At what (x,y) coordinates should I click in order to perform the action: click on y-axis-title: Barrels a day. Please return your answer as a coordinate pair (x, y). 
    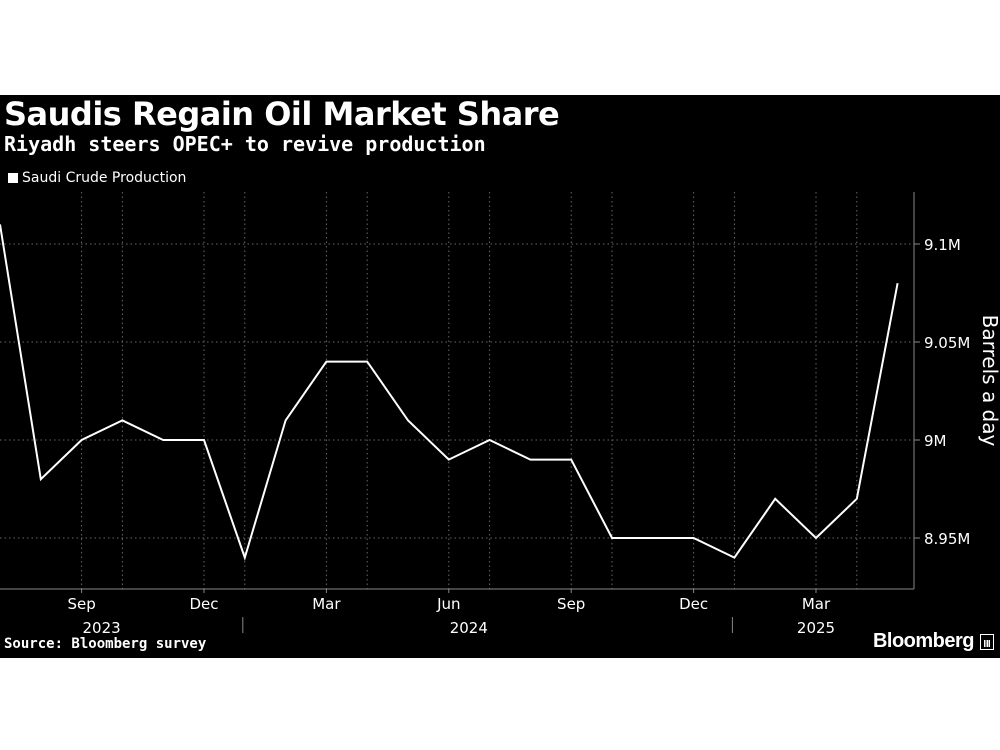
    Looking at the image, I should click on (989, 381).